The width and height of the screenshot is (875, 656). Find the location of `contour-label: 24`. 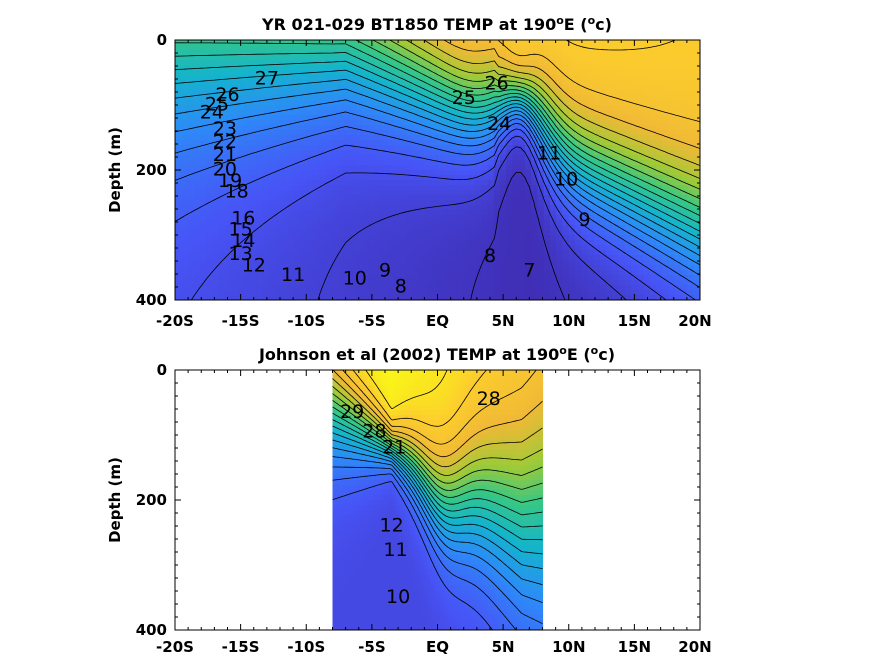

contour-label: 24 is located at coordinates (499, 124).